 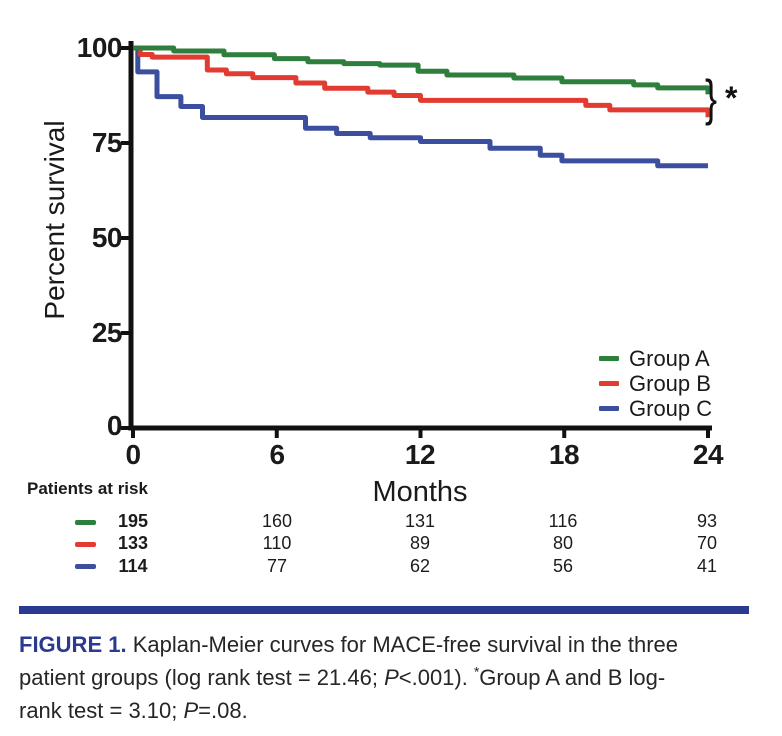 I want to click on group-b-swatch-icon, so click(x=85, y=544).